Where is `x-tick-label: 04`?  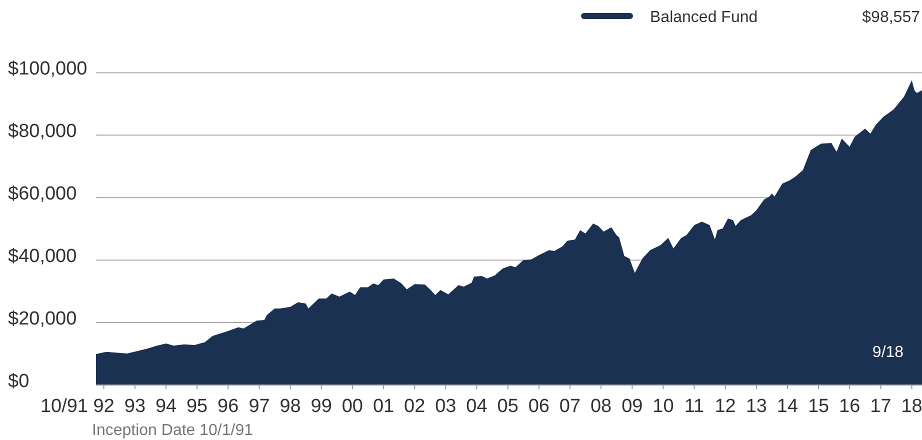 x-tick-label: 04 is located at coordinates (477, 406).